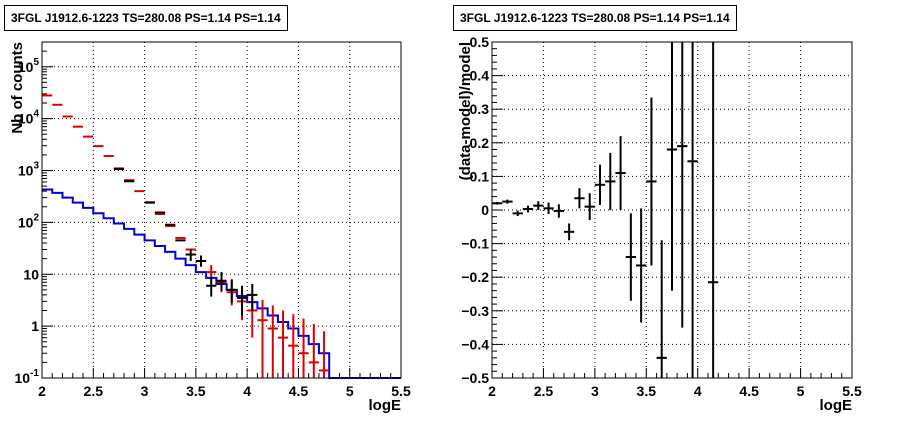 The width and height of the screenshot is (898, 421). I want to click on y-tick-label: 0.5, so click(480, 42).